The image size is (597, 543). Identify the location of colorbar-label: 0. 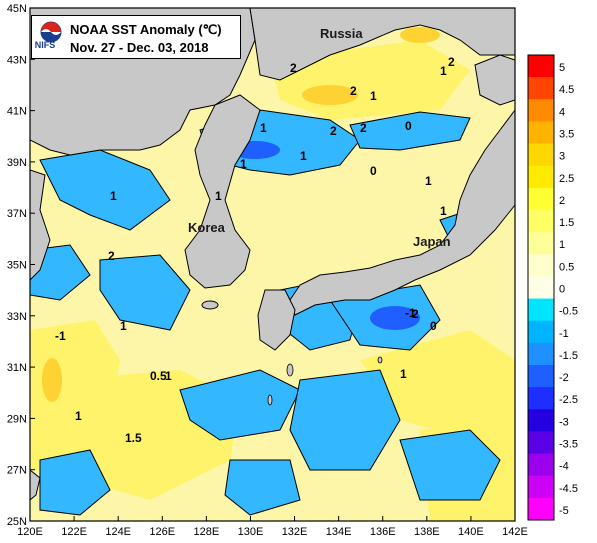
(562, 290).